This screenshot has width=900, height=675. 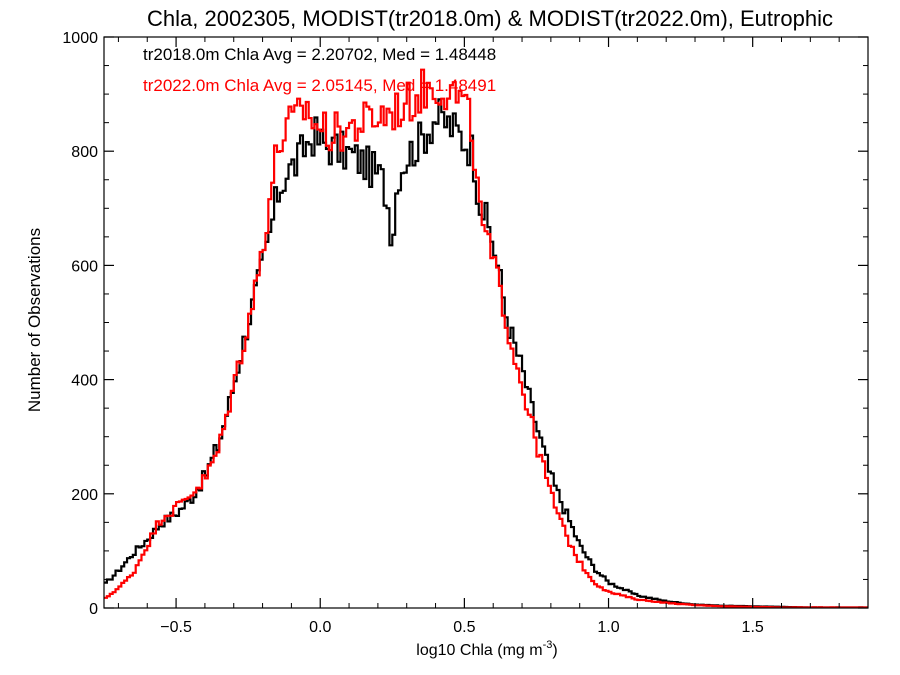 What do you see at coordinates (479, 650) in the screenshot?
I see `x-axis-label-main: log10 Chla (mg m` at bounding box center [479, 650].